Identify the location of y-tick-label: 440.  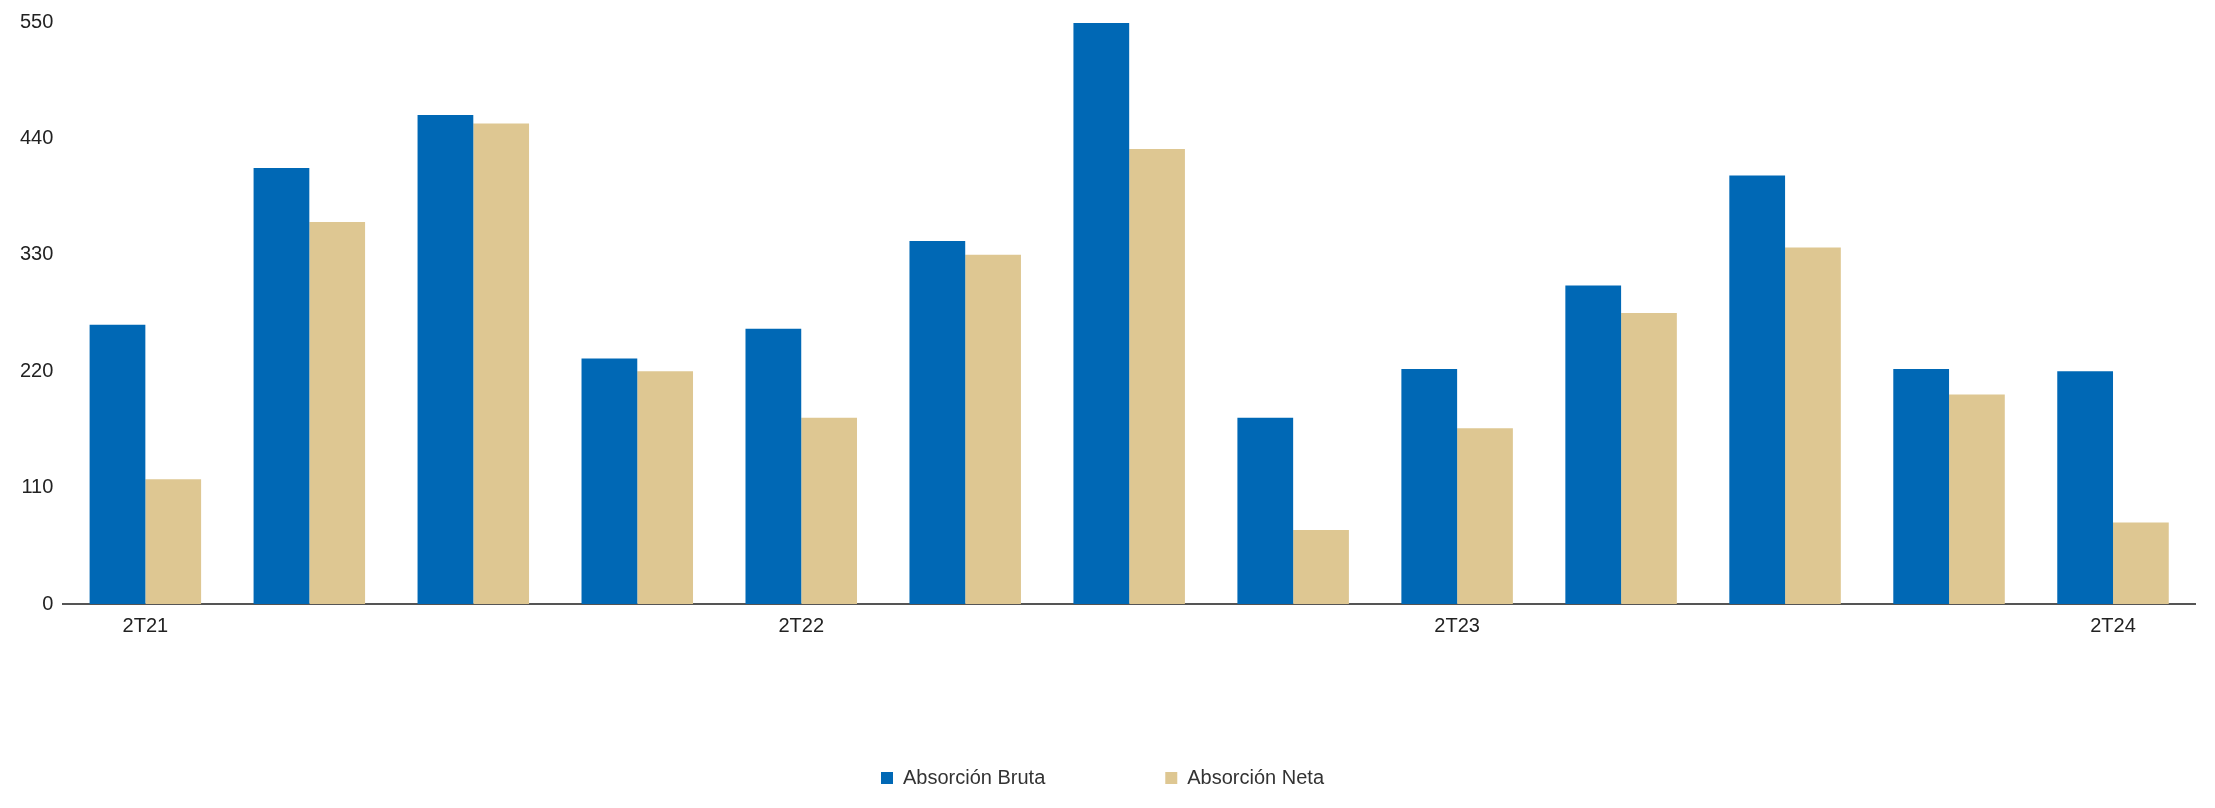
(36, 136).